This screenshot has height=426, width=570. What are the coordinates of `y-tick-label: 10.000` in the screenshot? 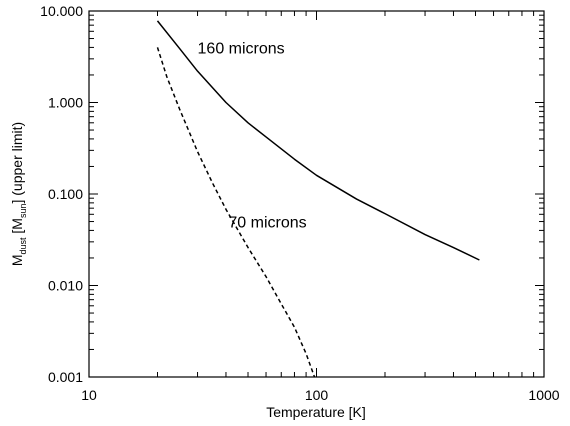 It's located at (61, 11).